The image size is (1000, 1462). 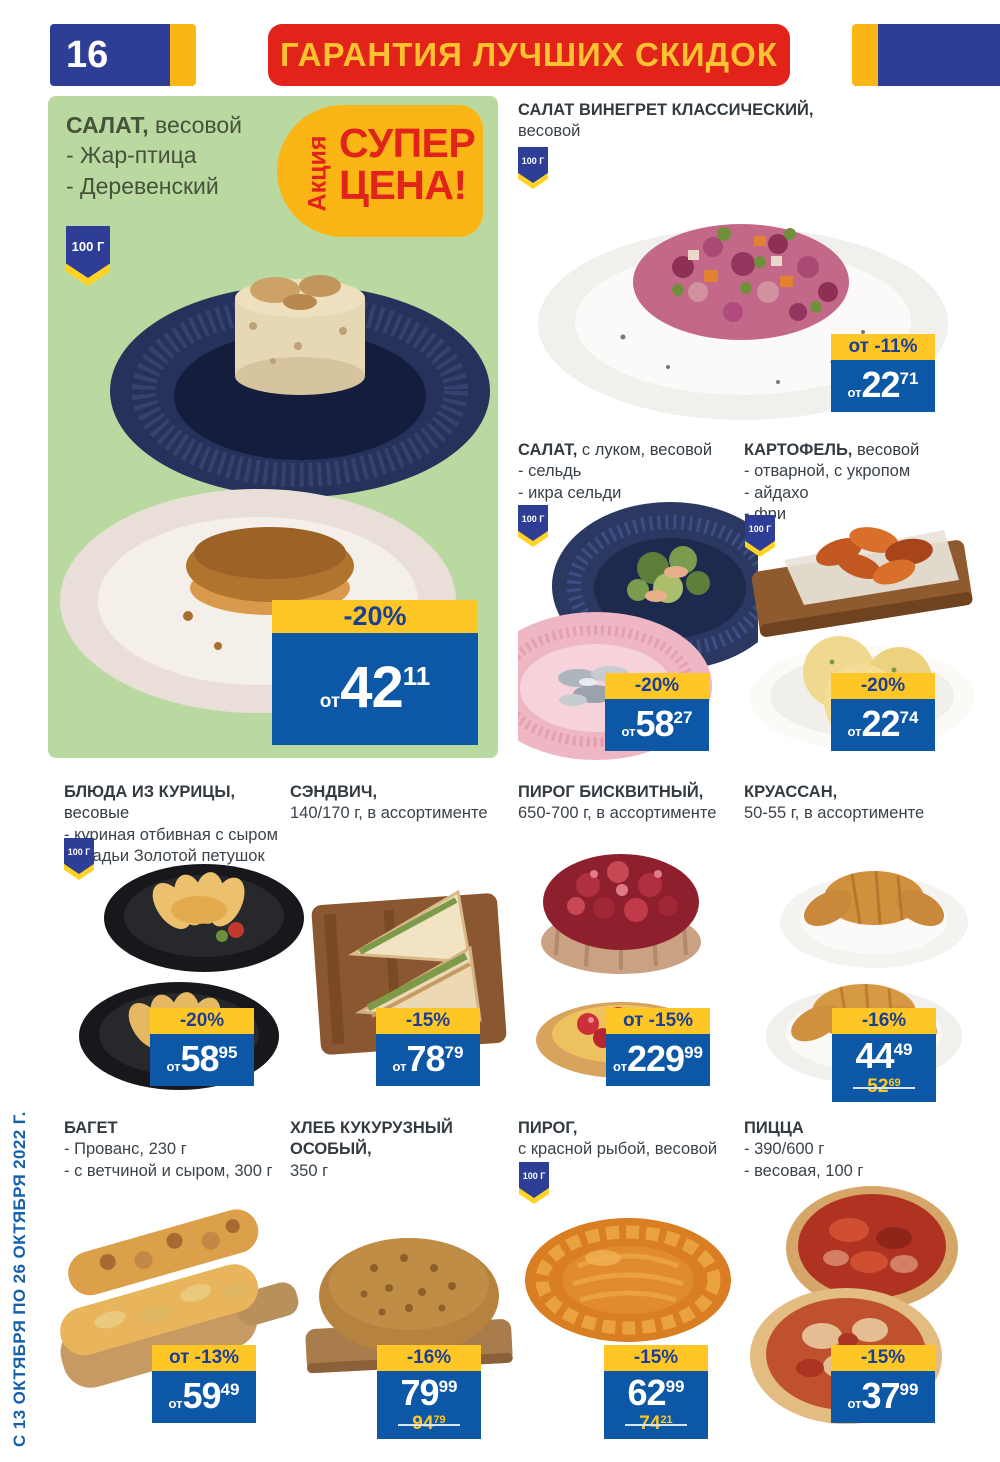 What do you see at coordinates (181, 1300) in the screenshot?
I see `product-image-baguette` at bounding box center [181, 1300].